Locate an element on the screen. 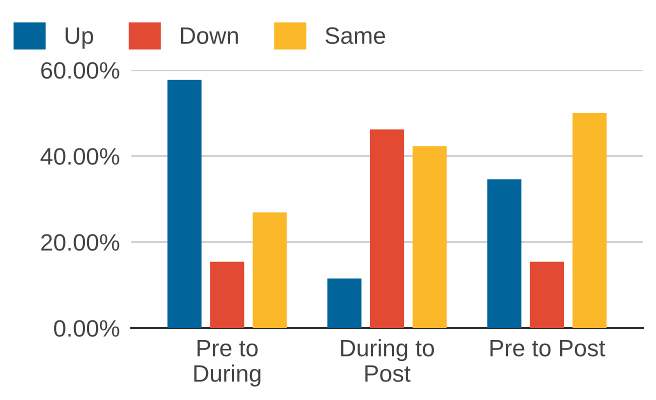 The width and height of the screenshot is (656, 400). y-tick-label: 60.00% is located at coordinates (80, 70).